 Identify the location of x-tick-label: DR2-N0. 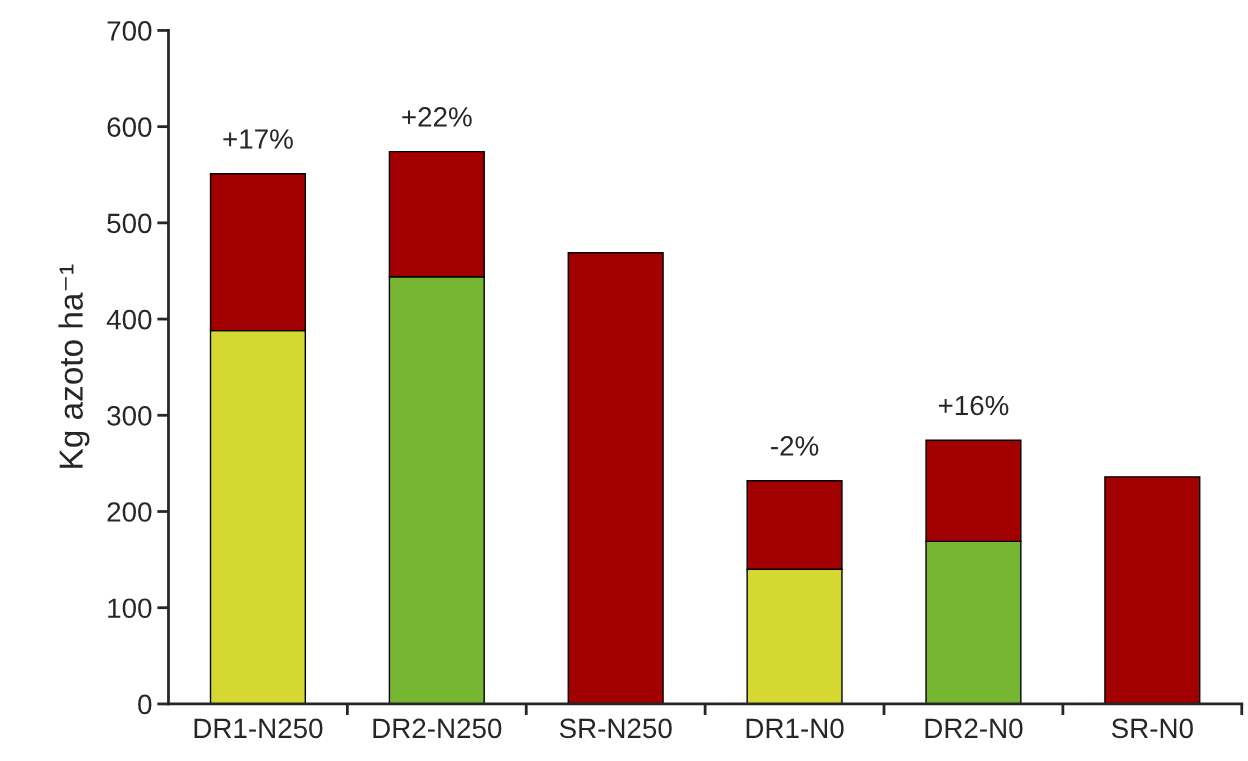
(974, 728).